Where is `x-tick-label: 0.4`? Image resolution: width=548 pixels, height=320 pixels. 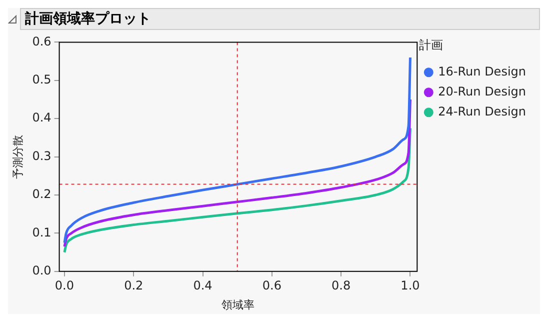 x-tick-label: 0.4 is located at coordinates (202, 285).